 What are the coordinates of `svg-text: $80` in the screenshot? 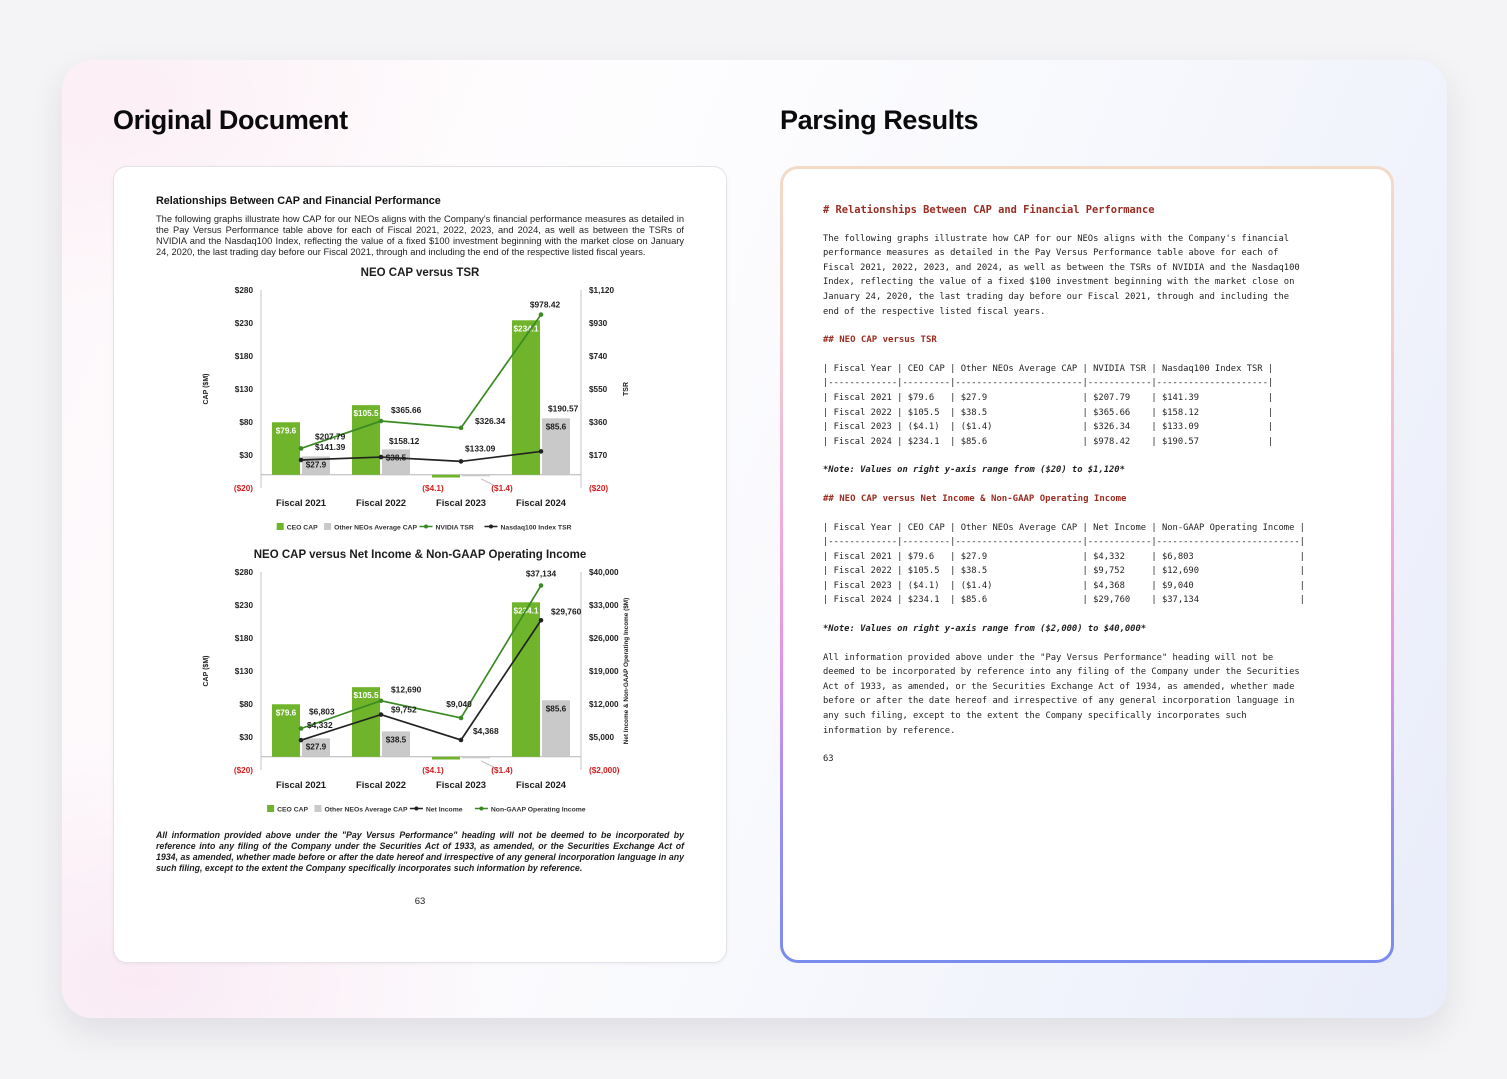 It's located at (246, 422).